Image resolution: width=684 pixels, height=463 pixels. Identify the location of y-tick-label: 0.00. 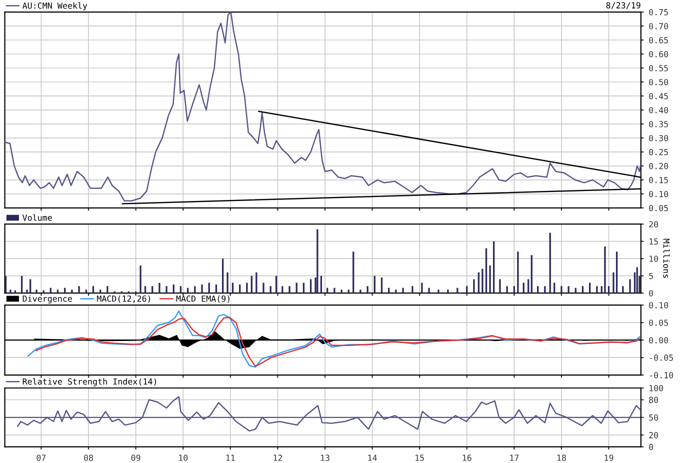
(658, 340).